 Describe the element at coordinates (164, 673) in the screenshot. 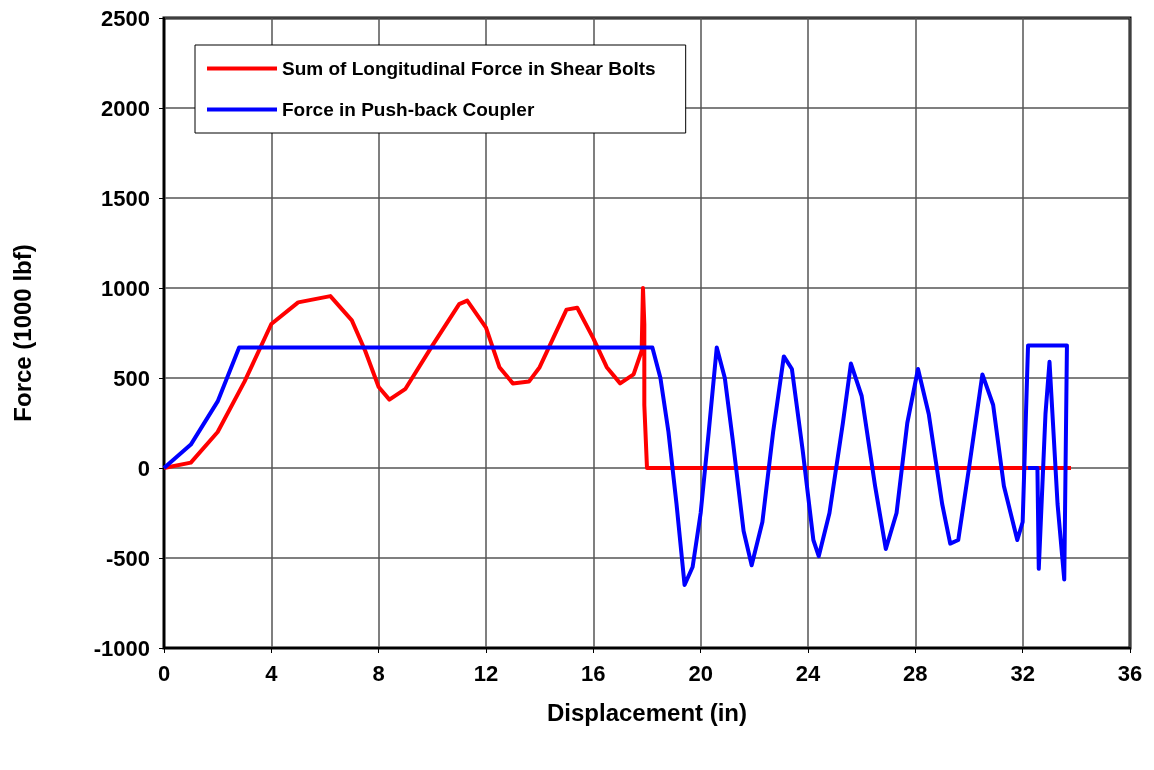

I see `x-tick-label: 0` at that location.